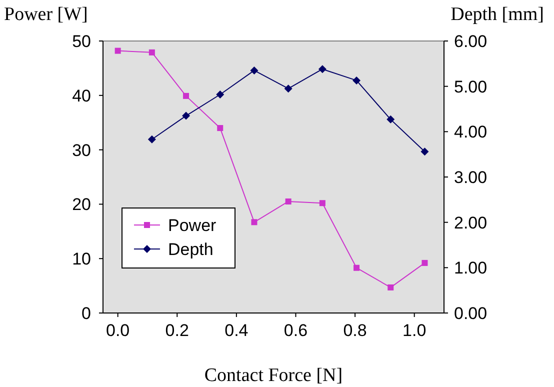 The height and width of the screenshot is (387, 554). Describe the element at coordinates (118, 330) in the screenshot. I see `x-tick-label: 0.0` at that location.